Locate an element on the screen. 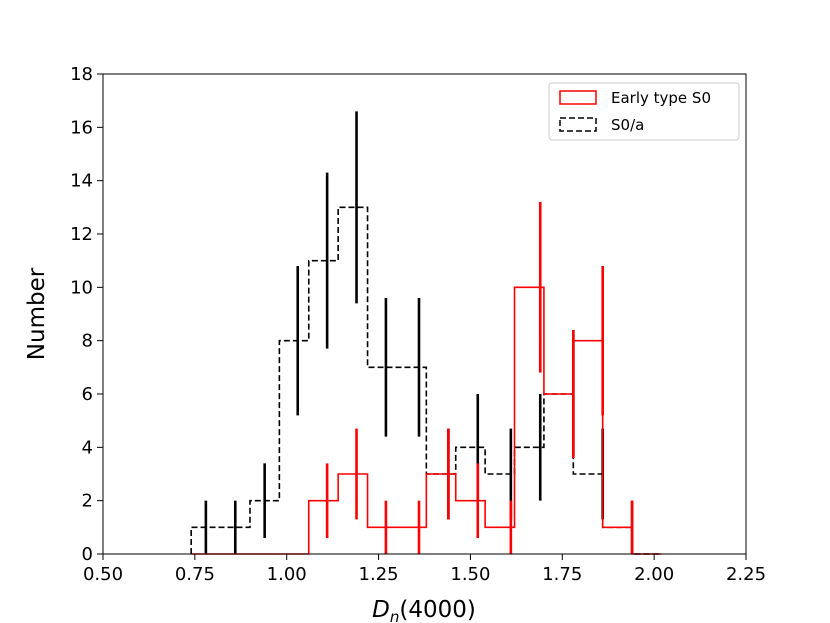 The width and height of the screenshot is (830, 623). y-axis: 0 2 4 6 8 10 12 14 16 18 is located at coordinates (86, 314).